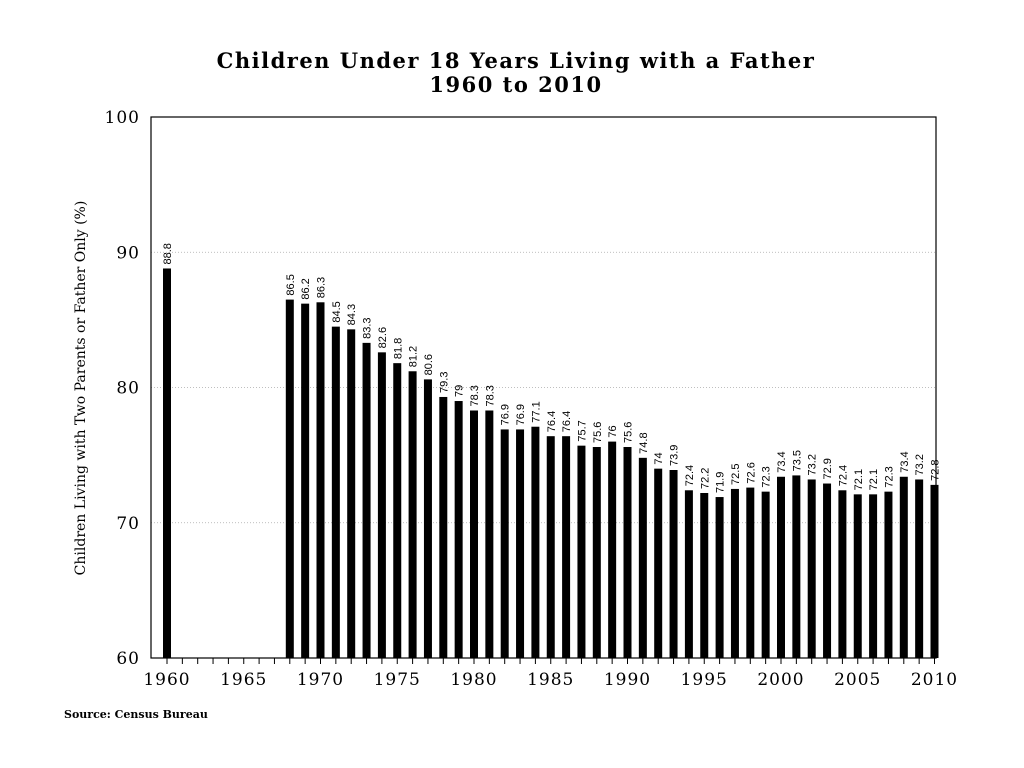  What do you see at coordinates (536, 411) in the screenshot?
I see `data-label: 77.1` at bounding box center [536, 411].